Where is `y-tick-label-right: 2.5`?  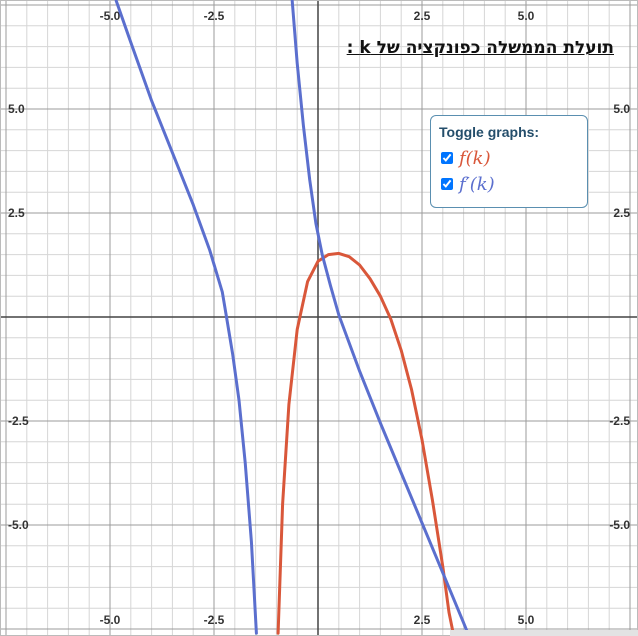
y-tick-label-right: 2.5 is located at coordinates (621, 213).